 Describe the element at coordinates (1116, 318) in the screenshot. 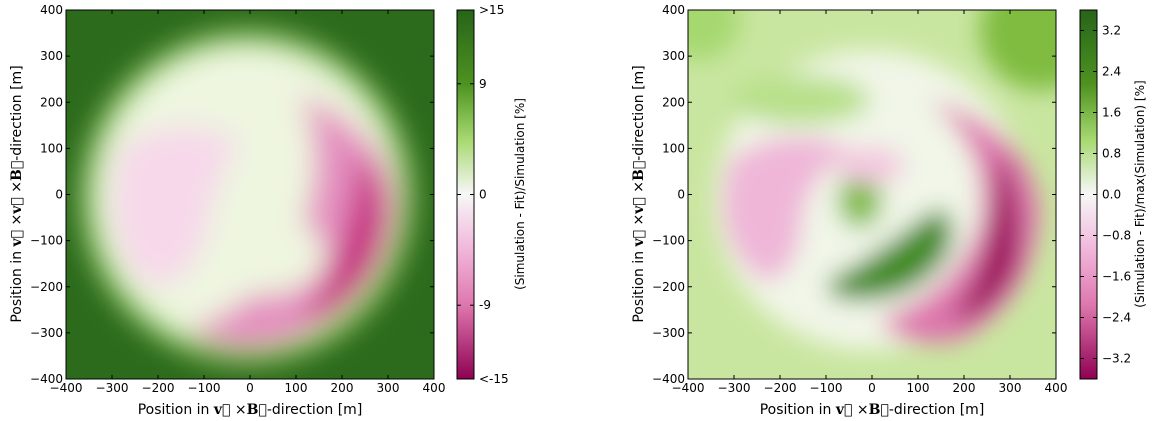

I see `colorbar-tick-label: −2.4` at that location.